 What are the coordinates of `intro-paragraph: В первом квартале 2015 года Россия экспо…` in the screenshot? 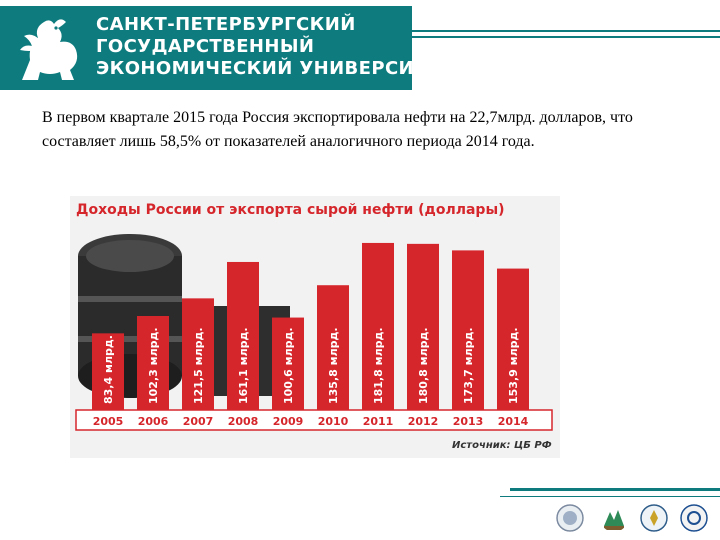 It's located at (337, 129).